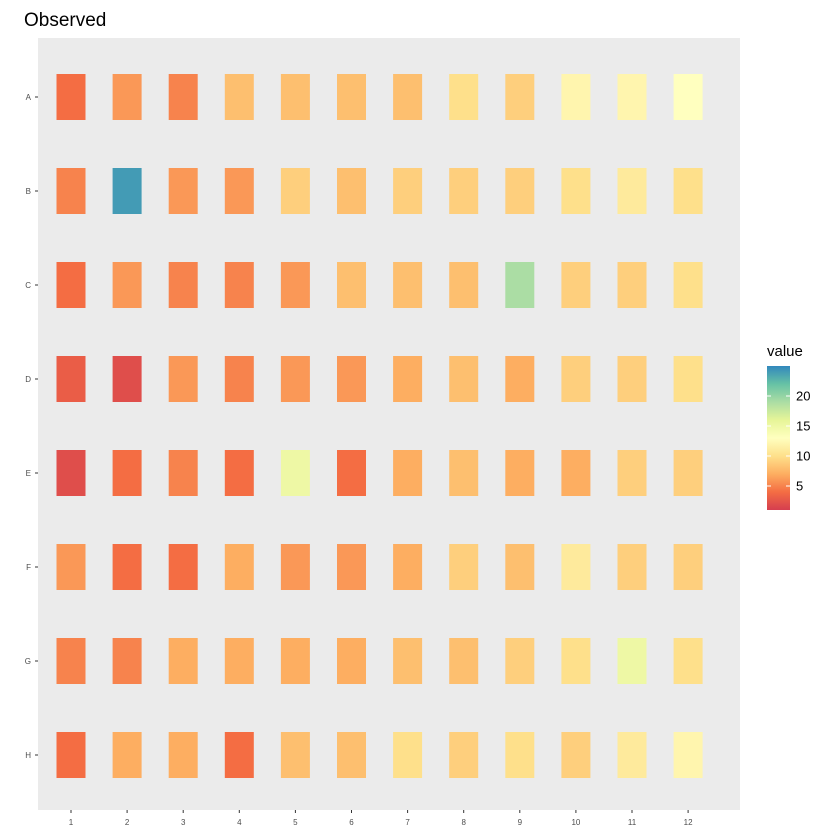 Image resolution: width=840 pixels, height=840 pixels. What do you see at coordinates (688, 191) in the screenshot?
I see `heatmap-cell-B12` at bounding box center [688, 191].